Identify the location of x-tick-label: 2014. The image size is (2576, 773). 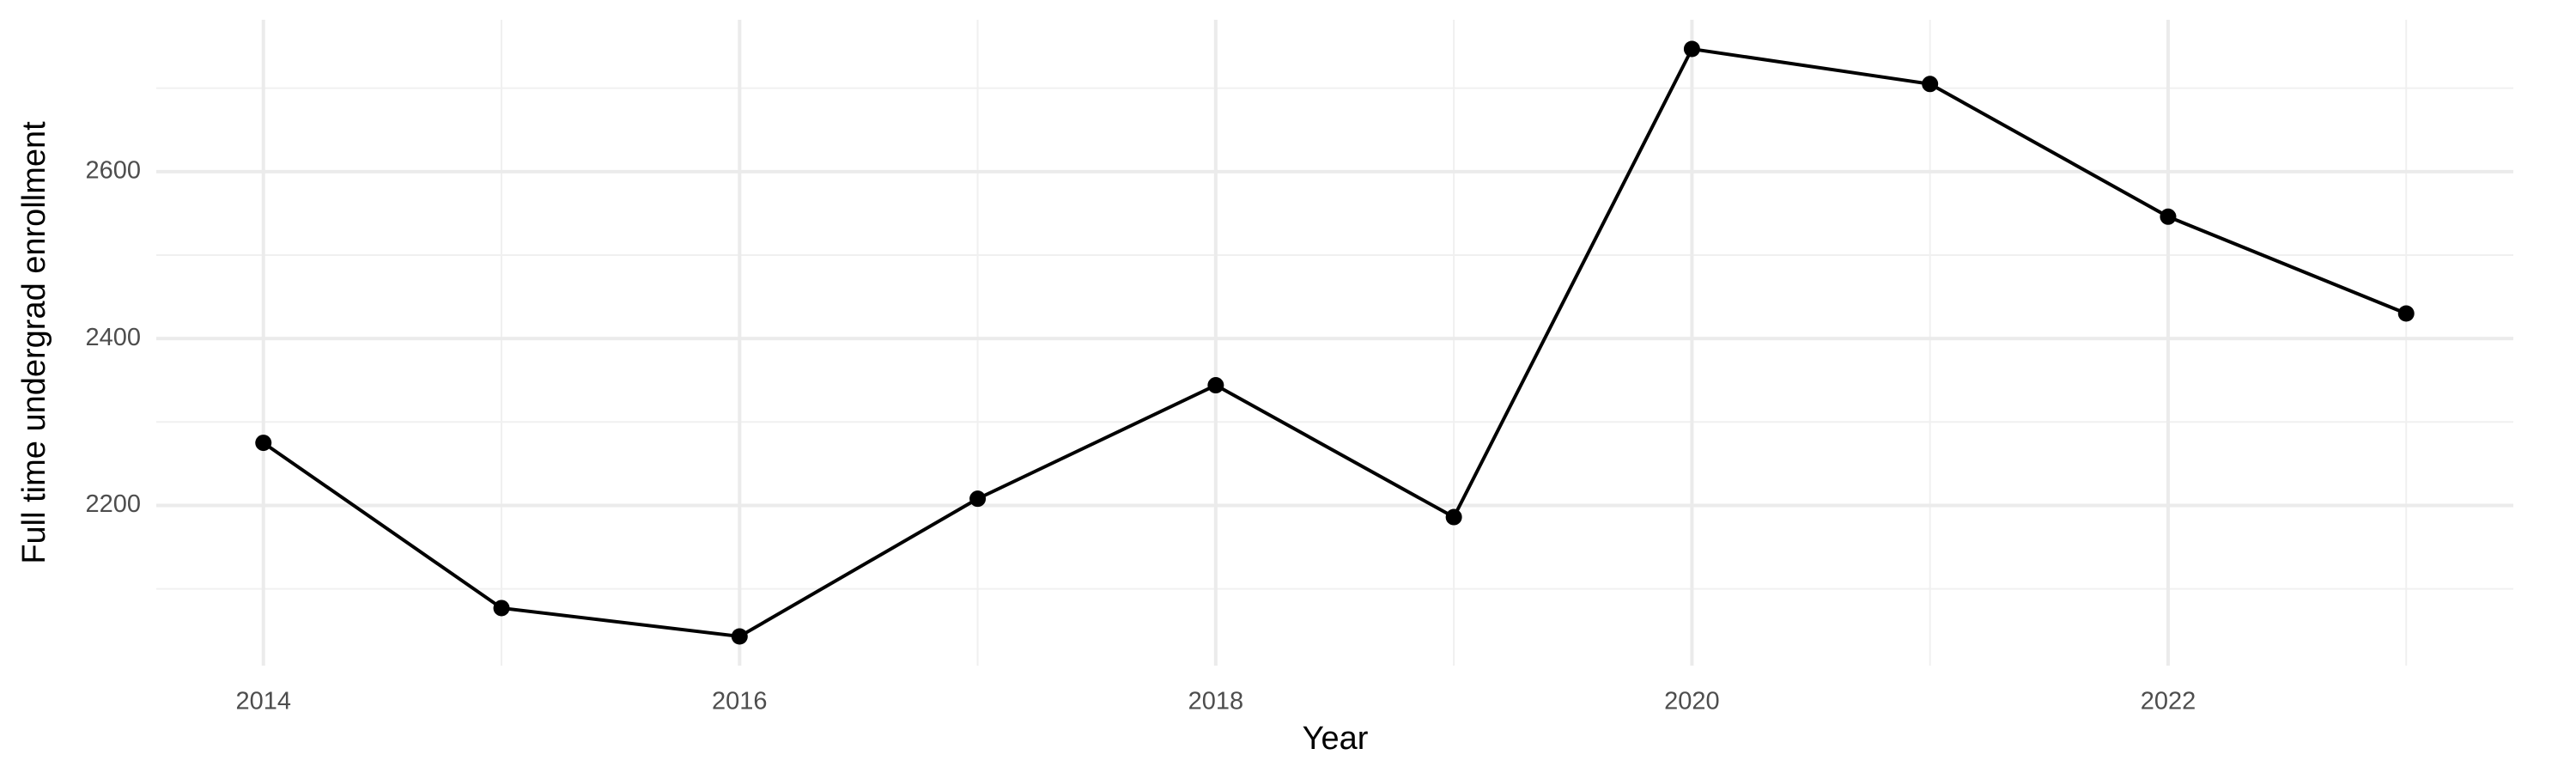
(264, 701).